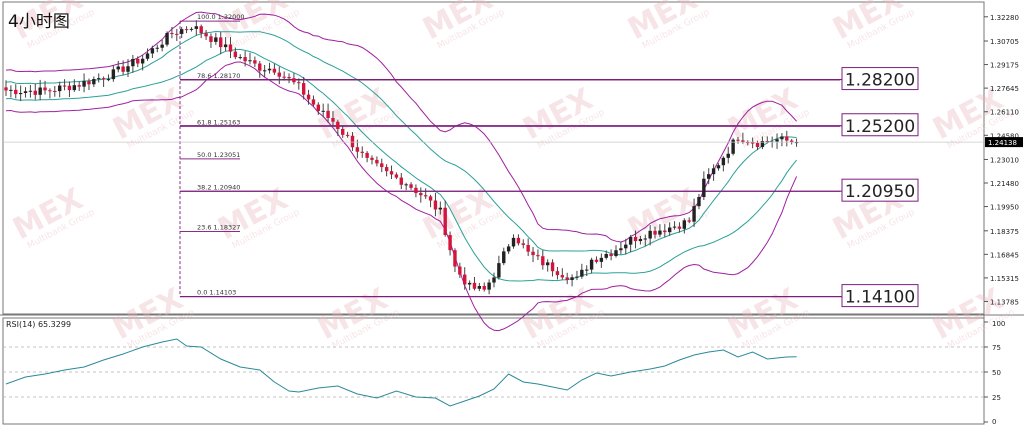 The image size is (1024, 432). I want to click on key-level-label: 1.28200, so click(880, 81).